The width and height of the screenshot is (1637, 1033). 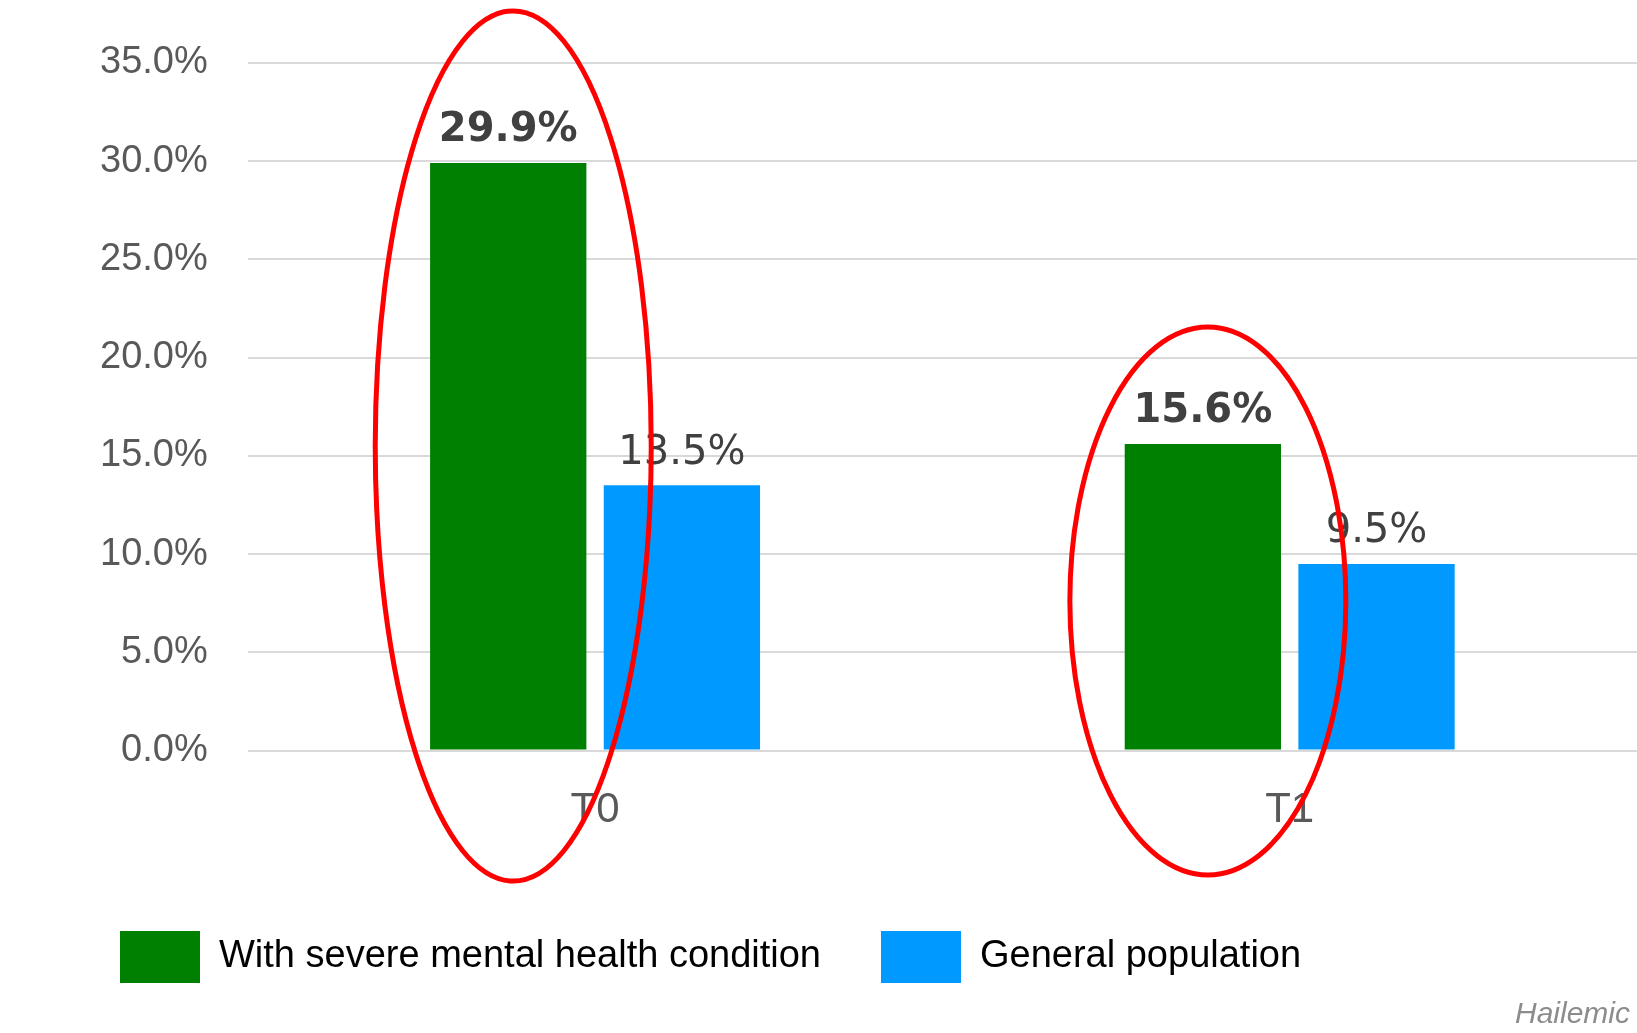 I want to click on y-tick-label: 20.0%, so click(x=154, y=355).